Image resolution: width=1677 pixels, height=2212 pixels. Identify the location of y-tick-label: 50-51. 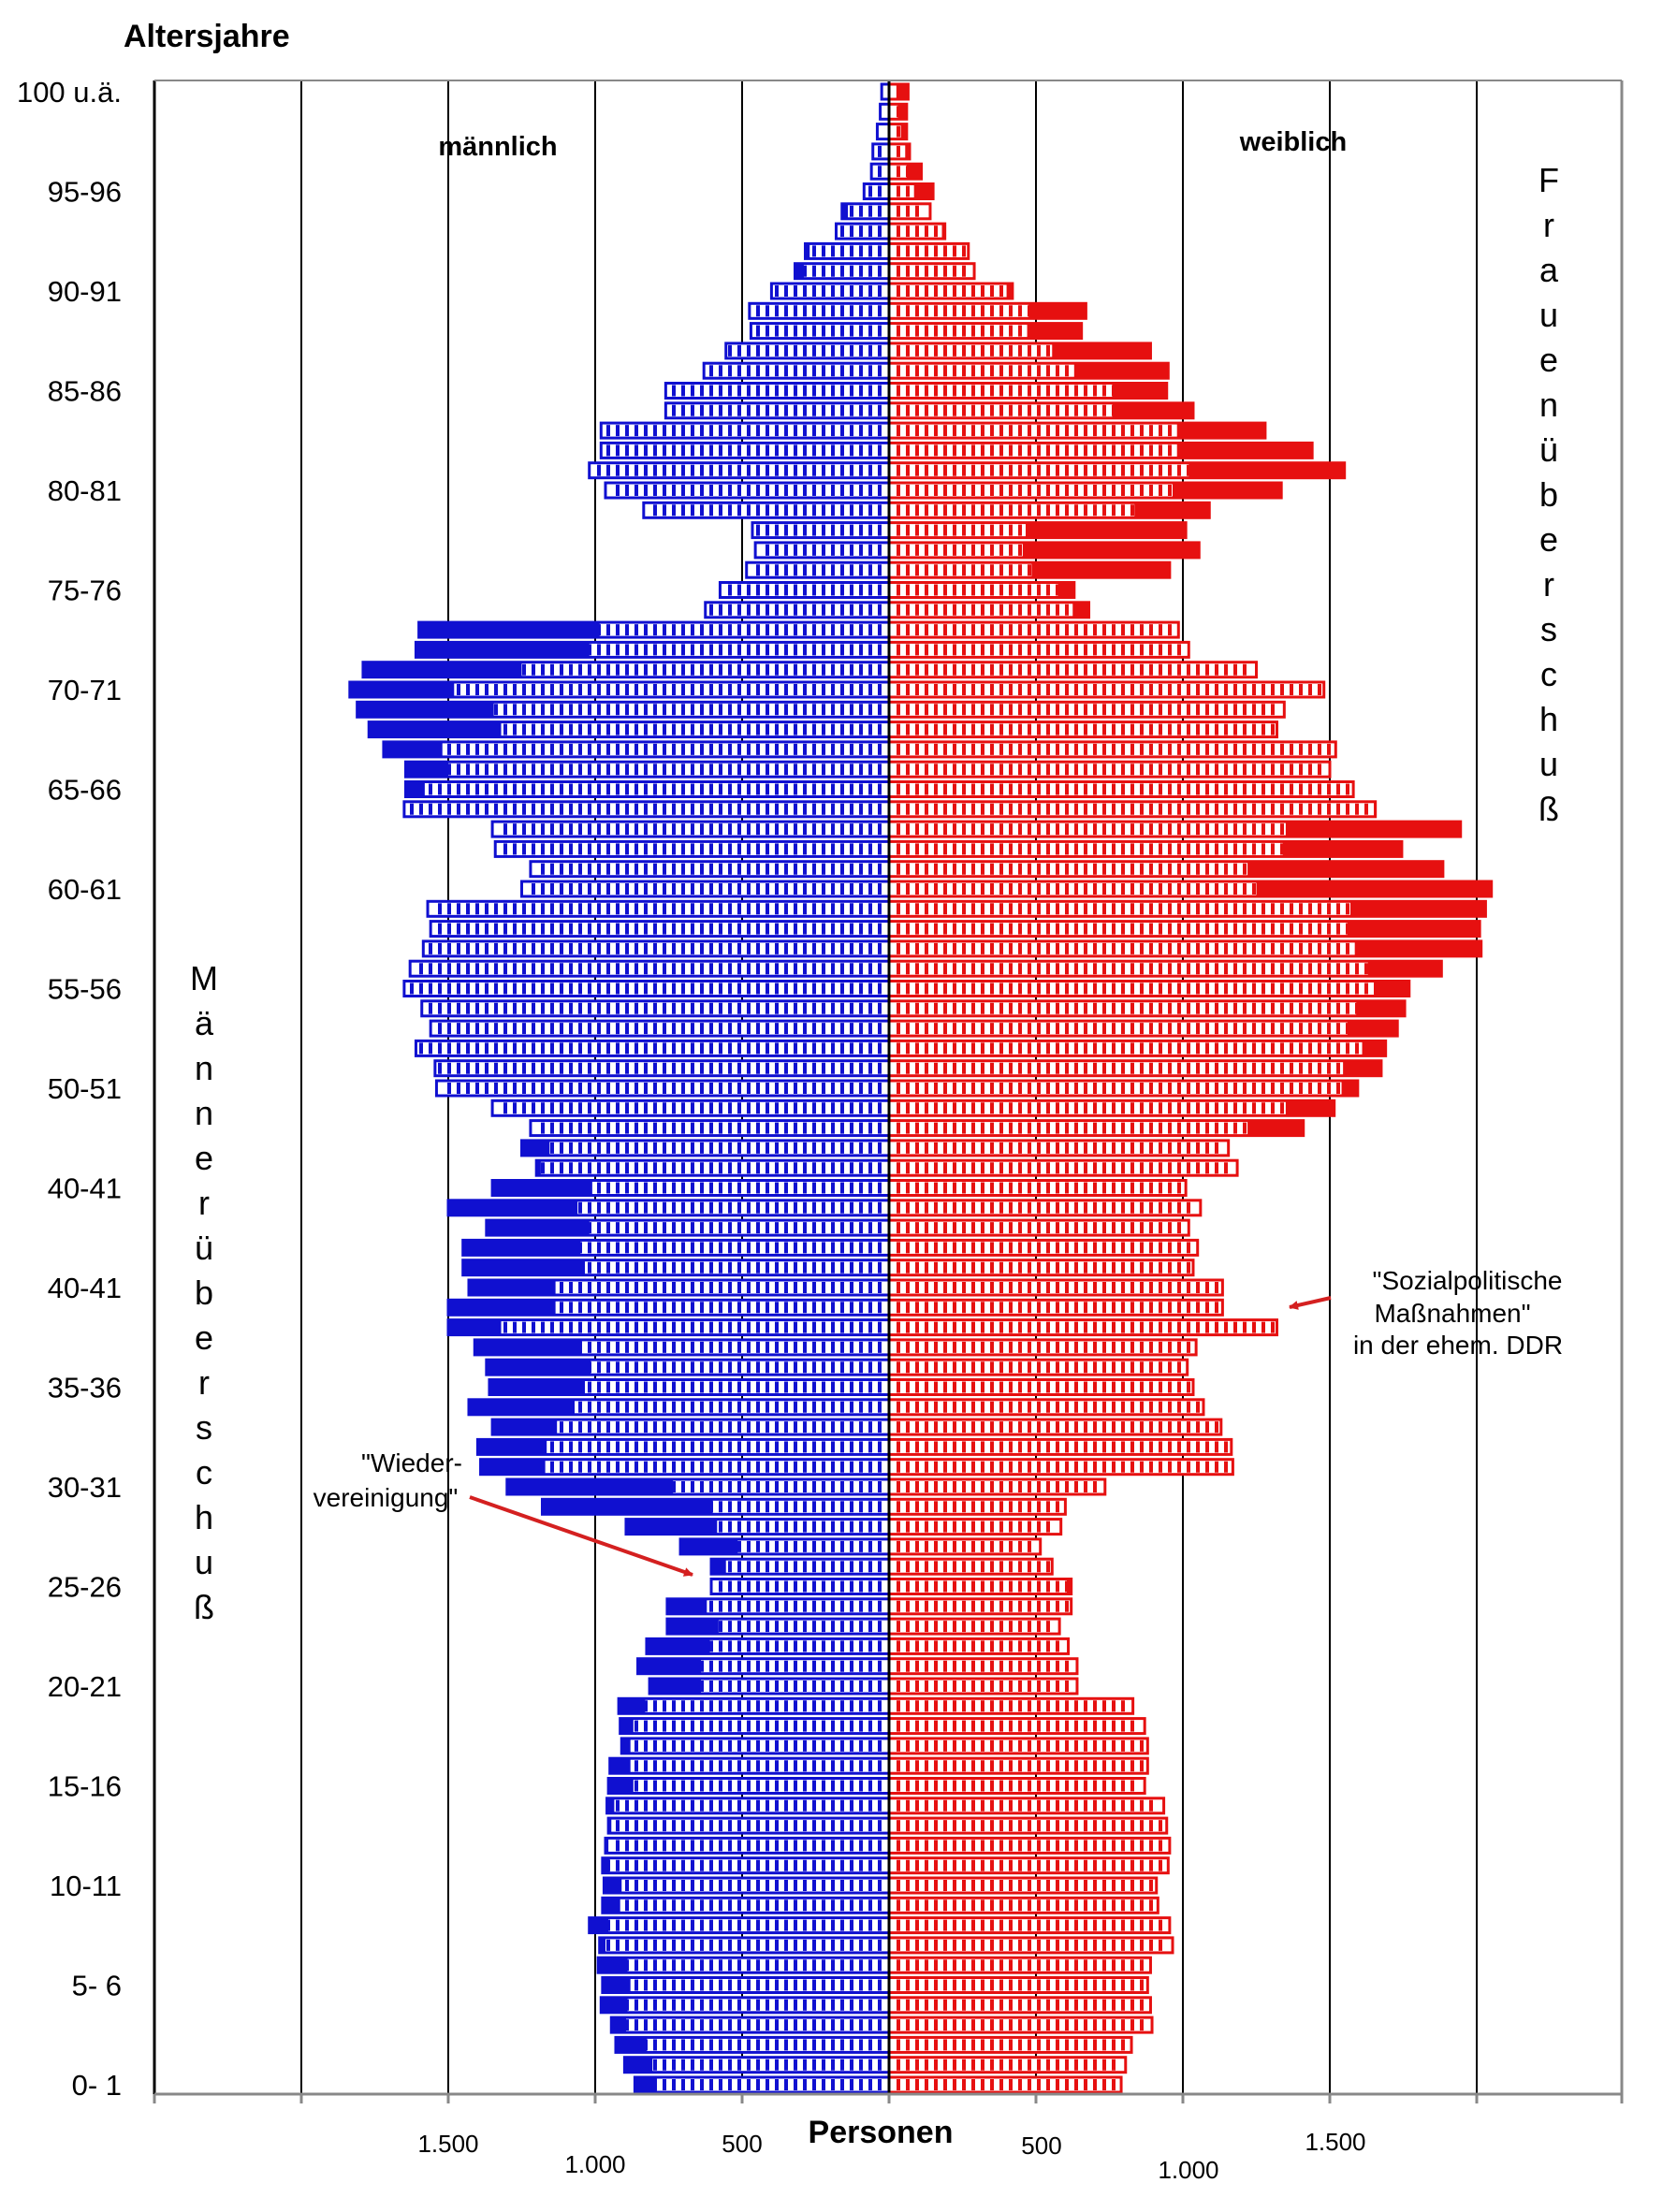
(85, 1088).